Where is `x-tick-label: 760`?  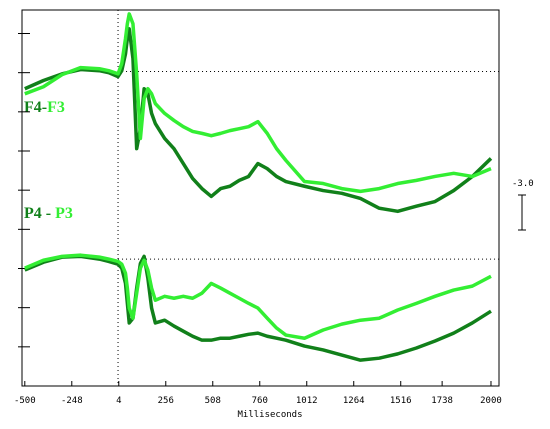 x-tick-label: 760 is located at coordinates (260, 401).